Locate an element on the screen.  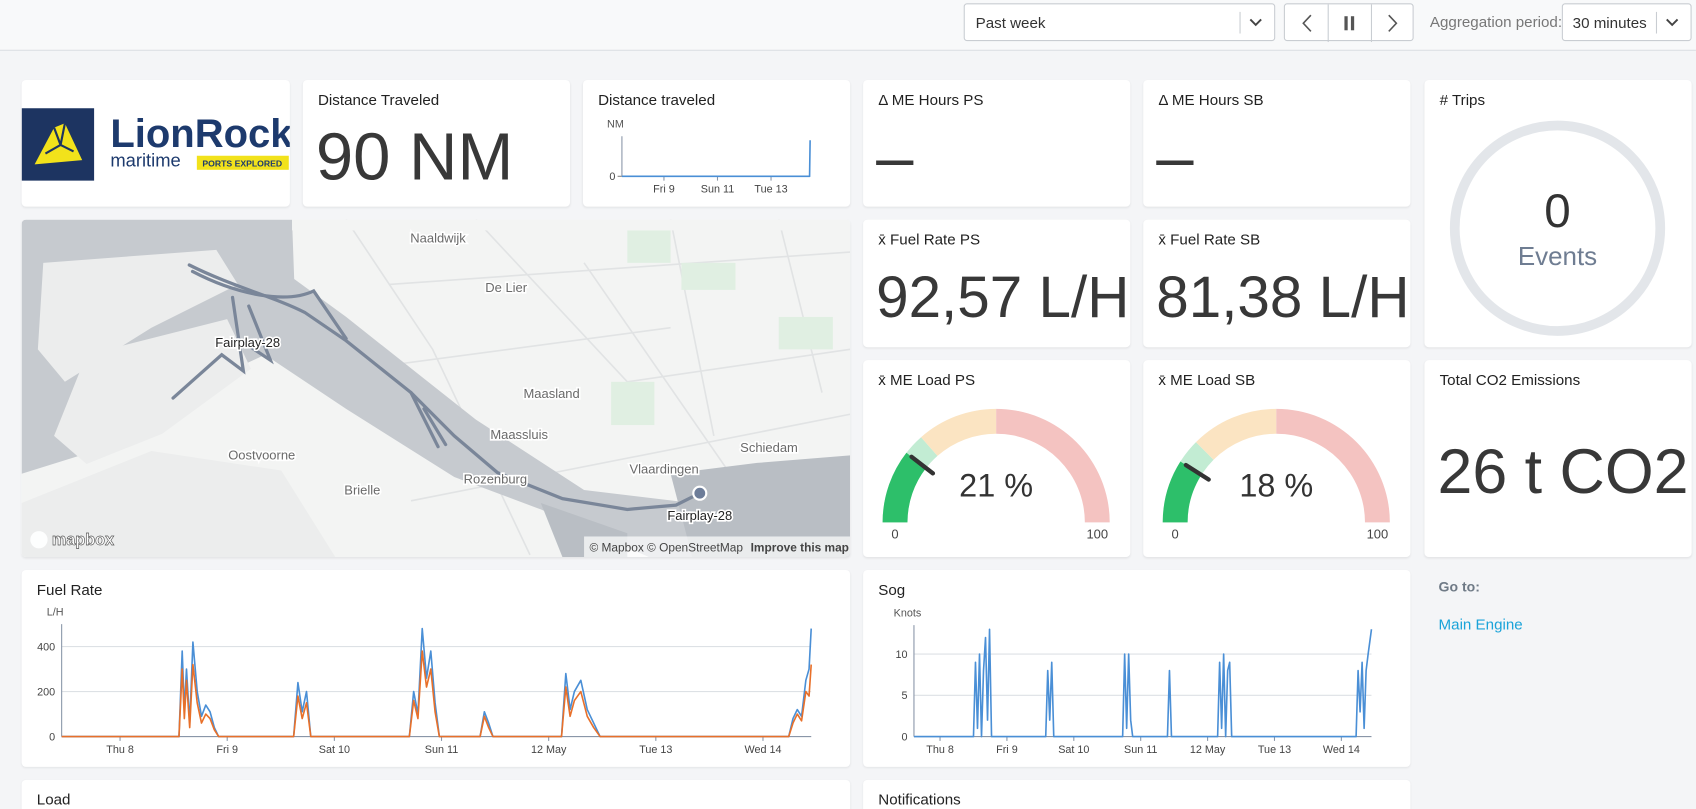
trips-ring: 0 Events is located at coordinates (1557, 228).